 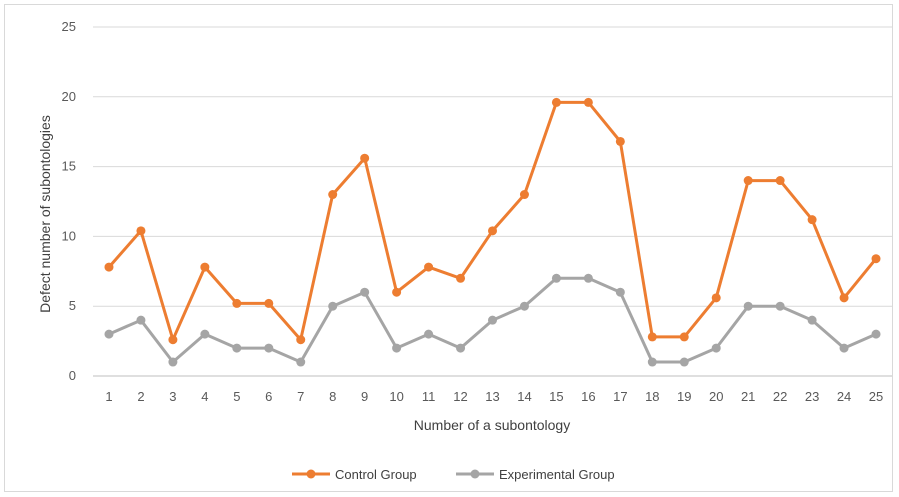 What do you see at coordinates (684, 396) in the screenshot?
I see `x-tick-label: 19` at bounding box center [684, 396].